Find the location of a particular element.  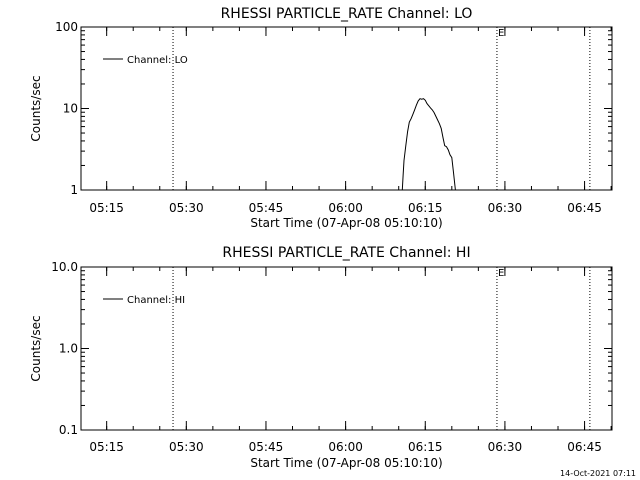

y-tick-label: 100 is located at coordinates (66, 27).